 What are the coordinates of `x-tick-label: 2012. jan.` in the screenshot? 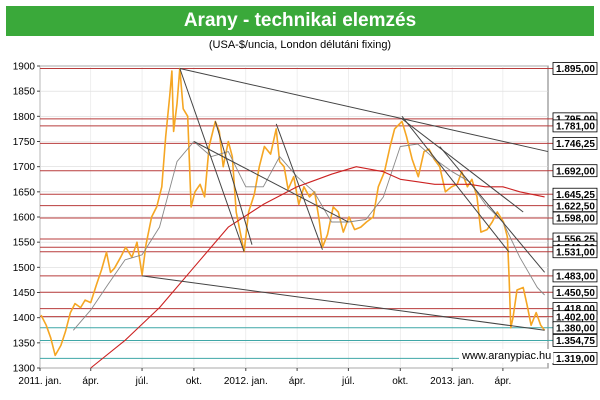 It's located at (246, 381).